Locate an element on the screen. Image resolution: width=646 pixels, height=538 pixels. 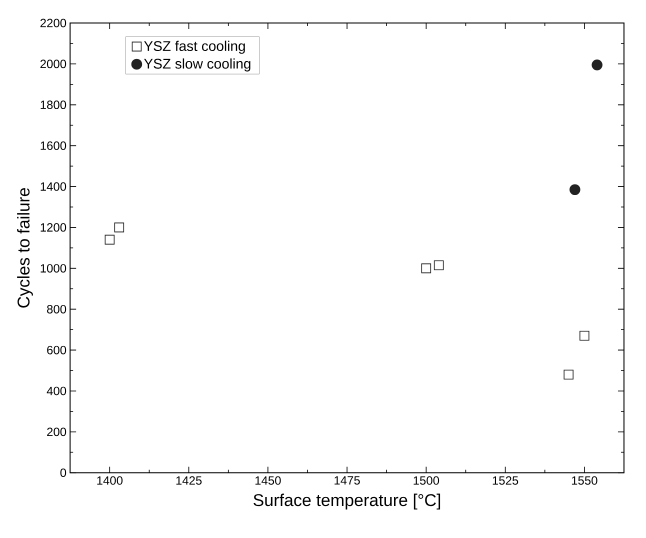
x-tick-label: 1400 is located at coordinates (110, 480).